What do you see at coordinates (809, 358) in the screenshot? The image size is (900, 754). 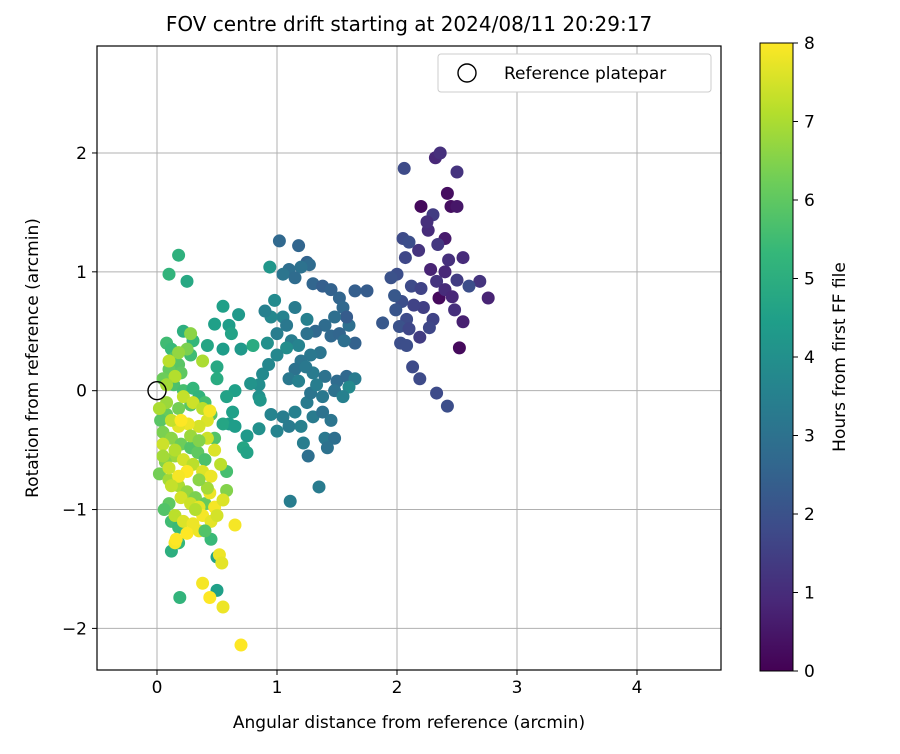 I see `colorbar-tick-label: 4` at bounding box center [809, 358].